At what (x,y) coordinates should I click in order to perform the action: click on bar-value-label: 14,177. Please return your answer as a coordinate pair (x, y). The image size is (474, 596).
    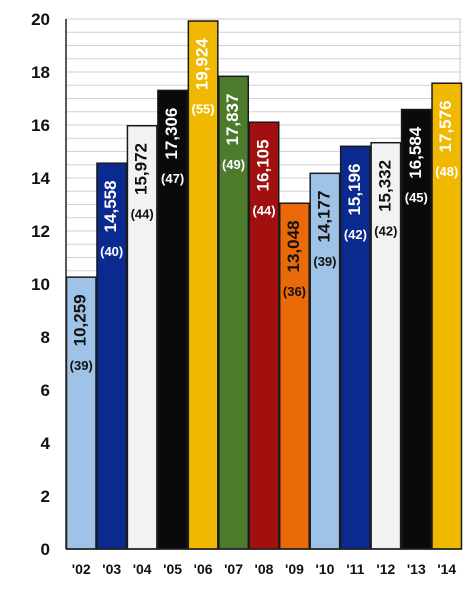
    Looking at the image, I should click on (323, 217).